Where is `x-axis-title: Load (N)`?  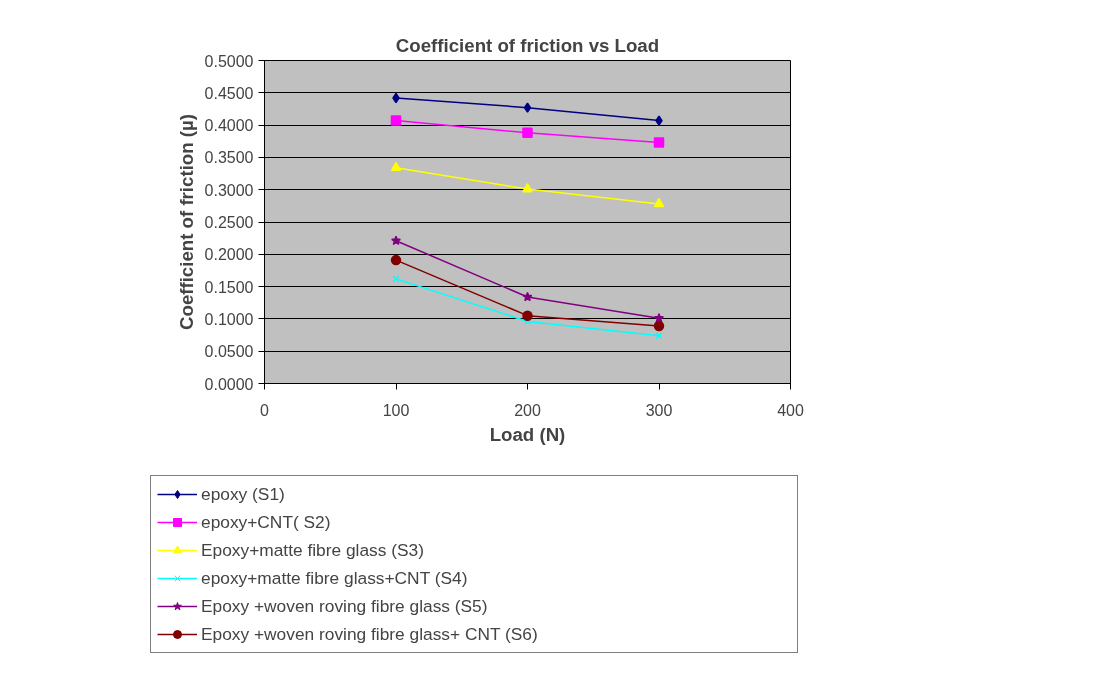 x-axis-title: Load (N) is located at coordinates (527, 434).